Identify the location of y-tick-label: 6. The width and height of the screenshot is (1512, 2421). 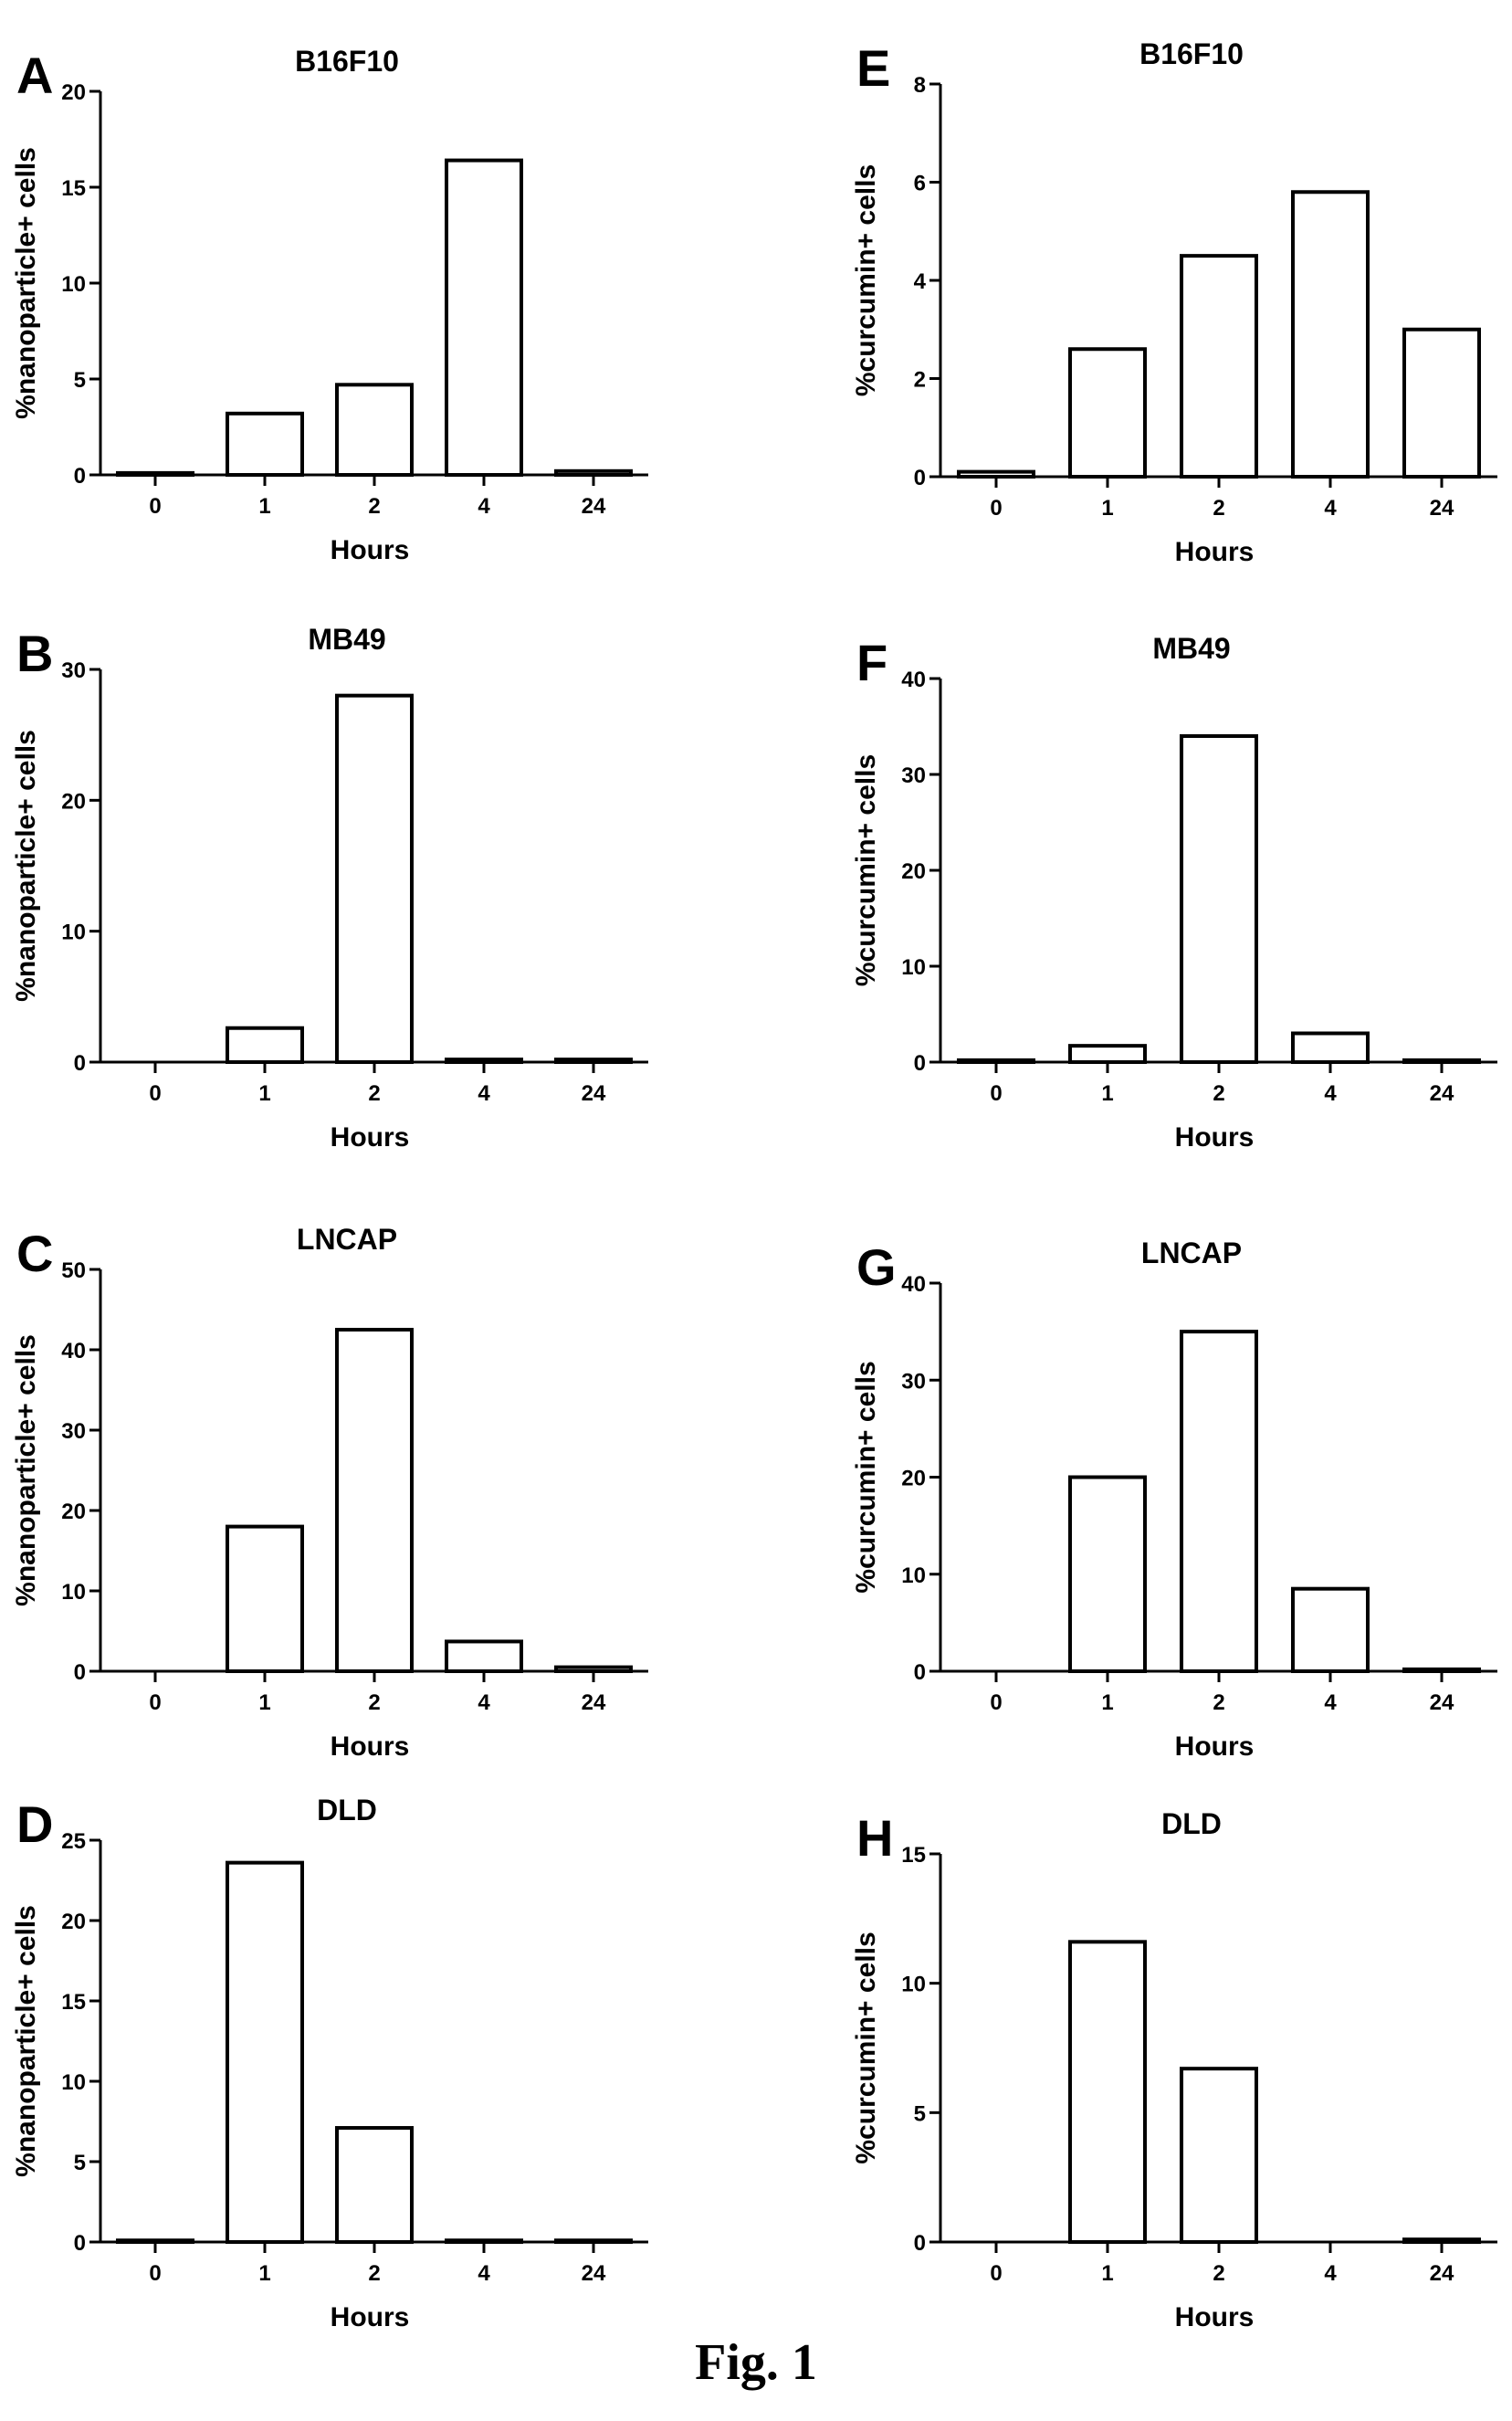
(920, 184).